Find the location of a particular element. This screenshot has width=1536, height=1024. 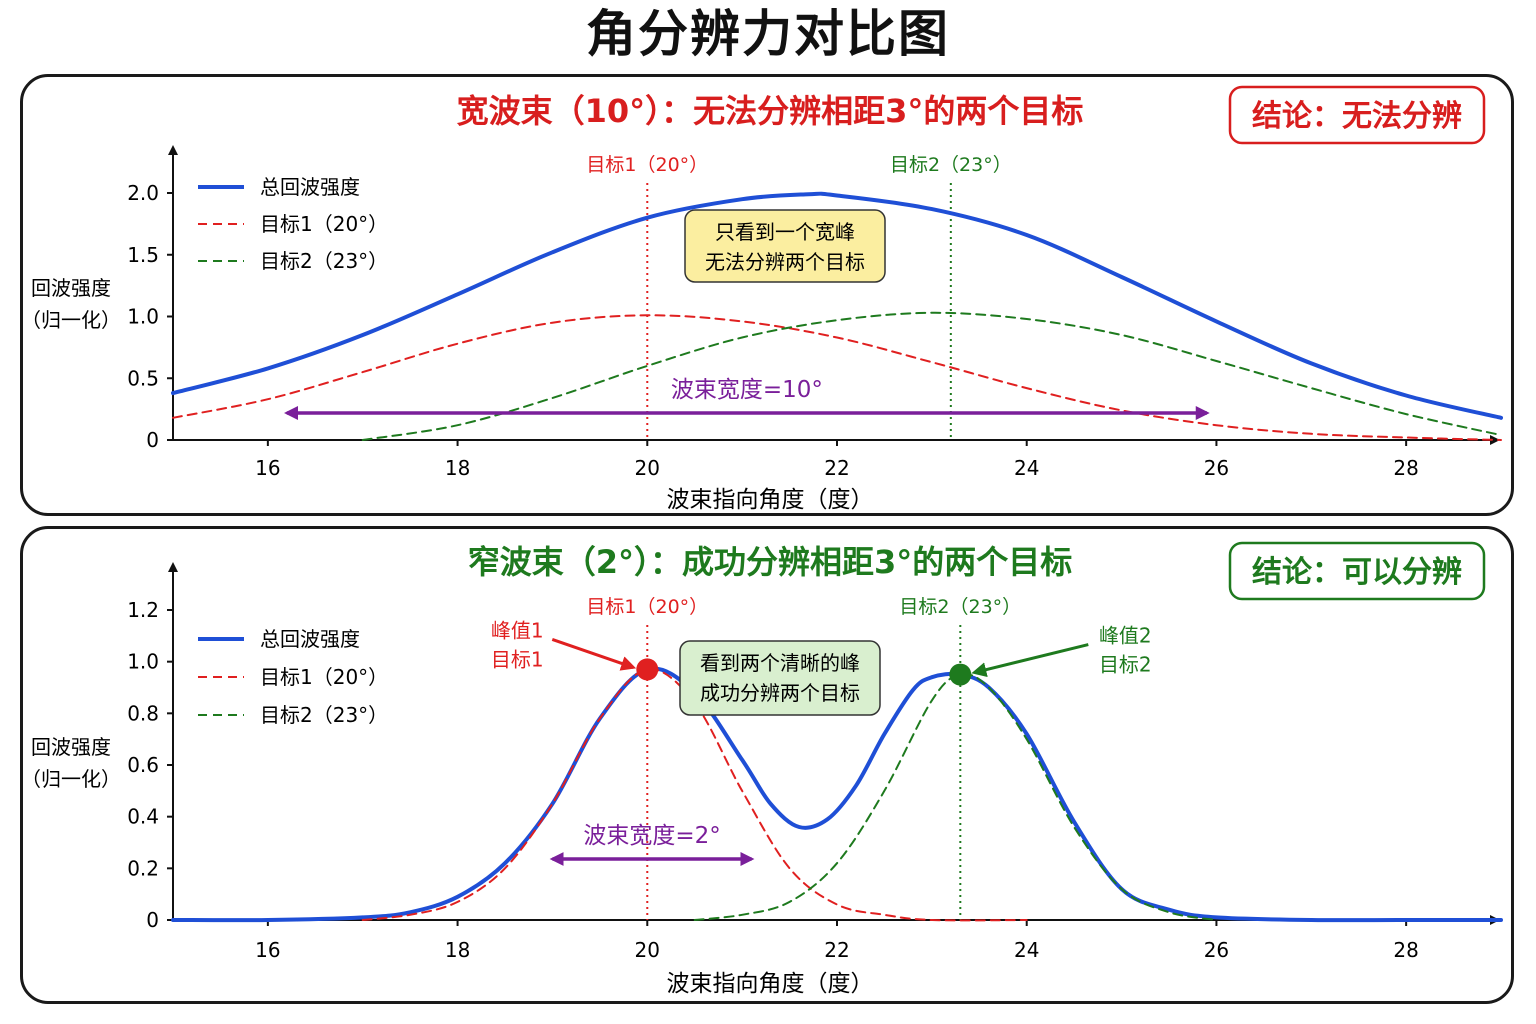

conclusion-label: 结论：可以分辨 is located at coordinates (1357, 572).